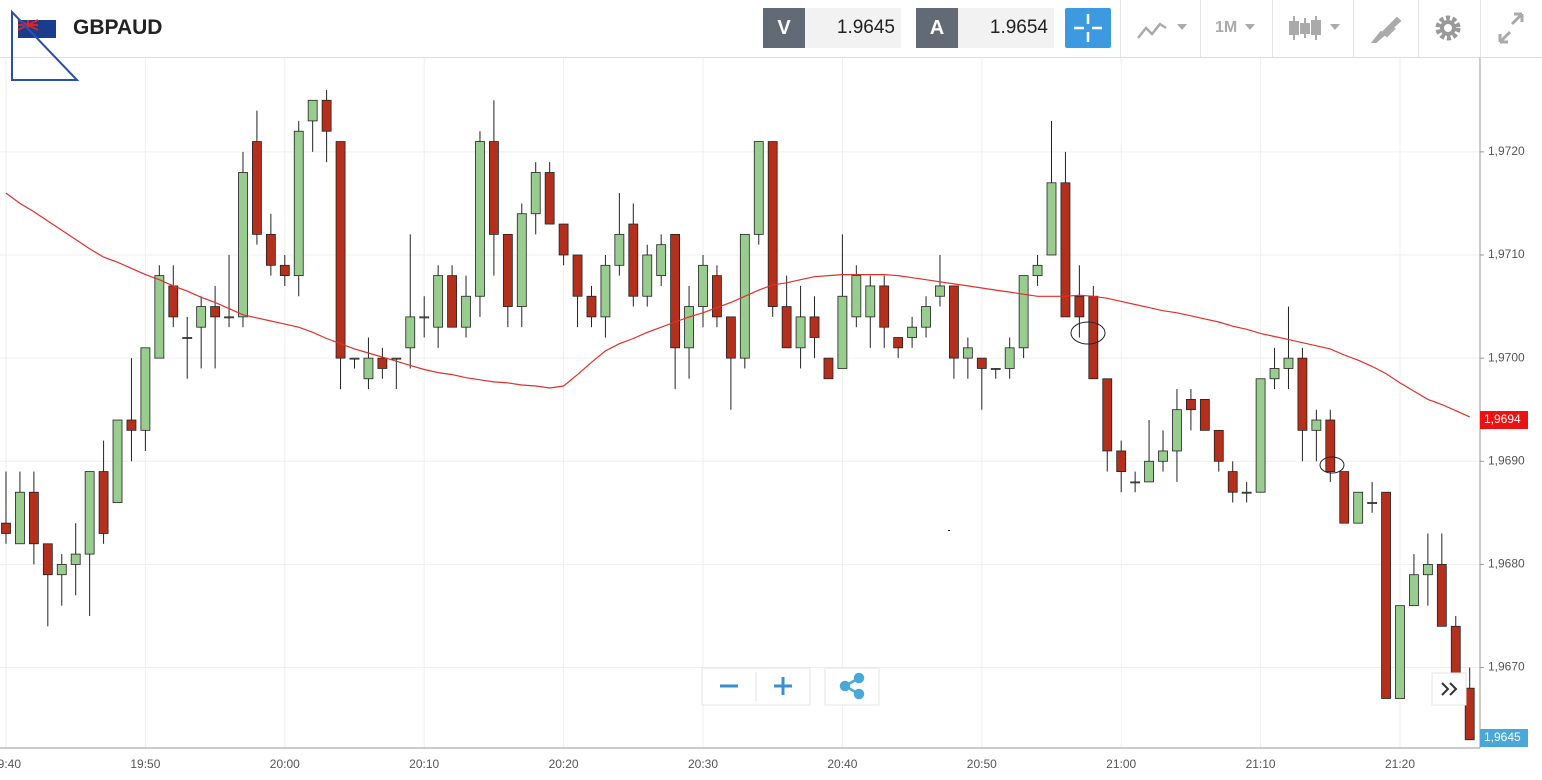  I want to click on price-marker-label: 1,9645, so click(1502, 737).